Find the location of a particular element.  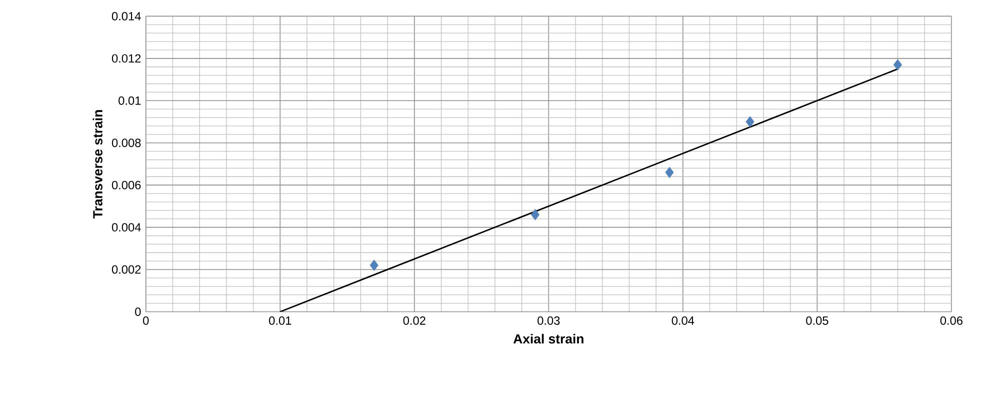

y-tick-label: 0.004 is located at coordinates (126, 227).